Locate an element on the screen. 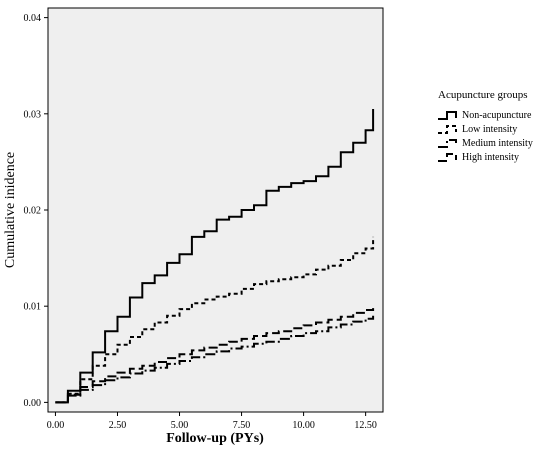 The width and height of the screenshot is (536, 449). series-line-medium-intensity is located at coordinates (215, 359).